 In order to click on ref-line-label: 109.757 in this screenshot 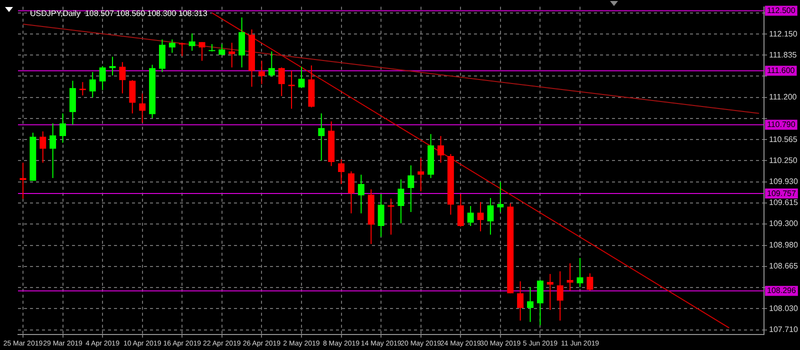, I will do `click(781, 193)`.